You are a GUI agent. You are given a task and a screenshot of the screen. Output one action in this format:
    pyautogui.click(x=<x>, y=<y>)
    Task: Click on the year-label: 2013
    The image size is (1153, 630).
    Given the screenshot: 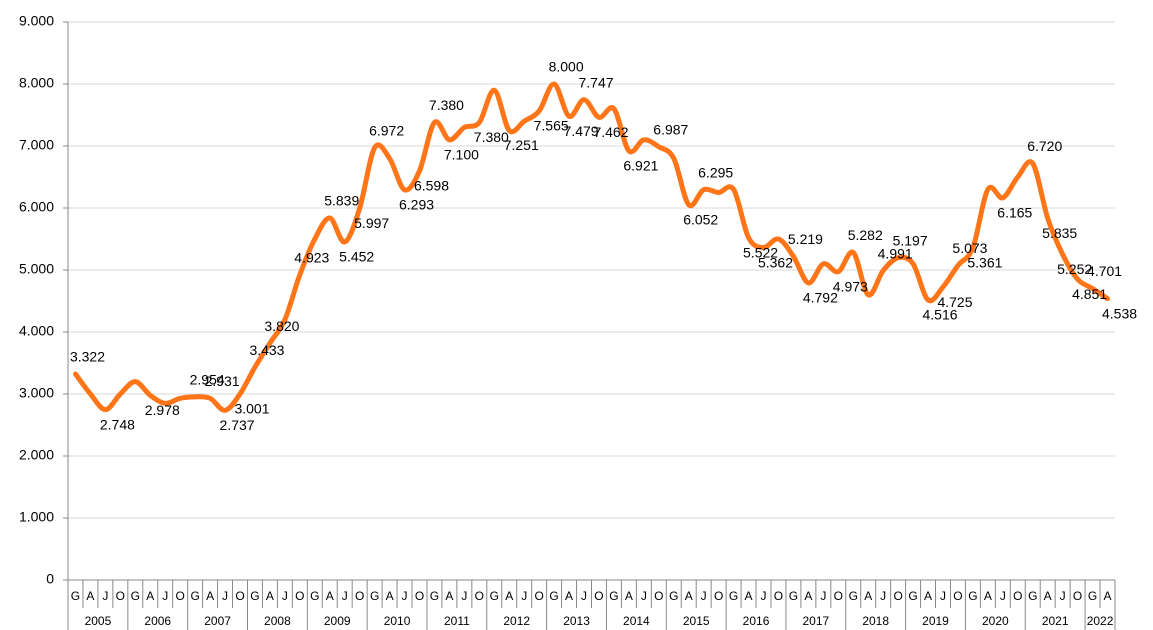 What is the action you would take?
    pyautogui.click(x=576, y=621)
    